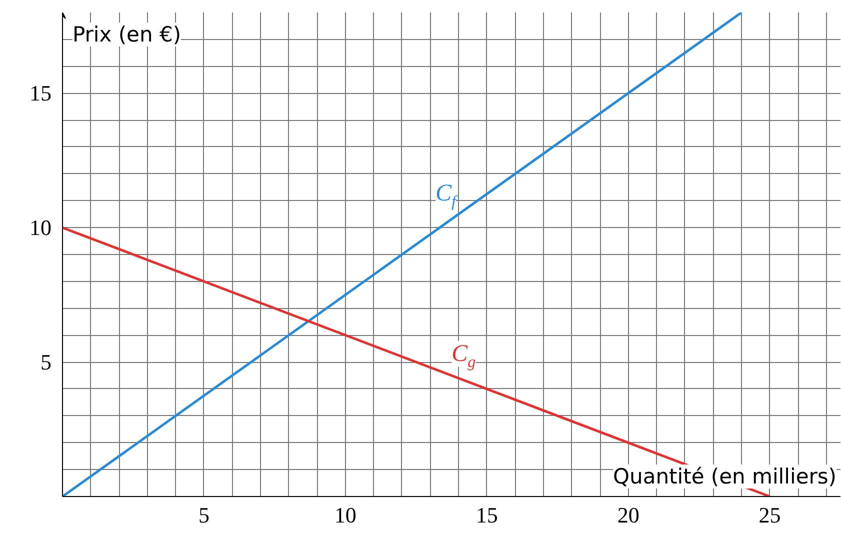 The width and height of the screenshot is (841, 537). I want to click on y-axis-title: Prix (en €), so click(127, 34).